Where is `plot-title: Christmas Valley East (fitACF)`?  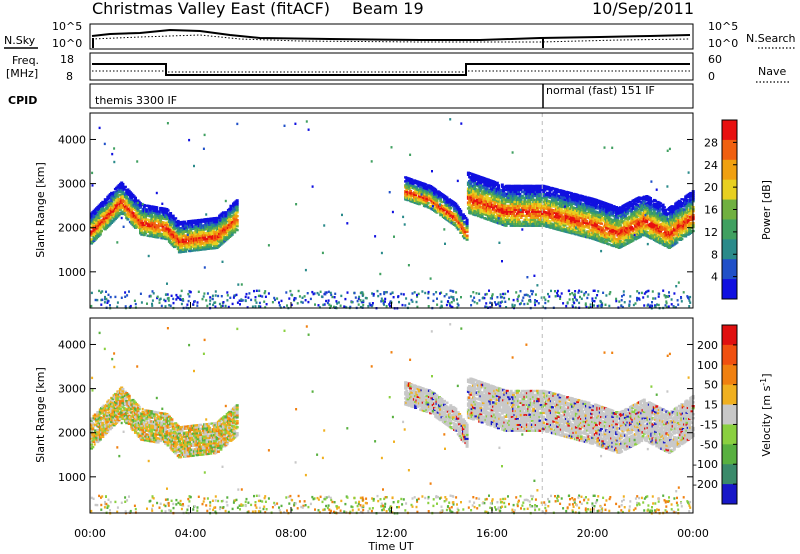 plot-title: Christmas Valley East (fitACF) is located at coordinates (211, 9).